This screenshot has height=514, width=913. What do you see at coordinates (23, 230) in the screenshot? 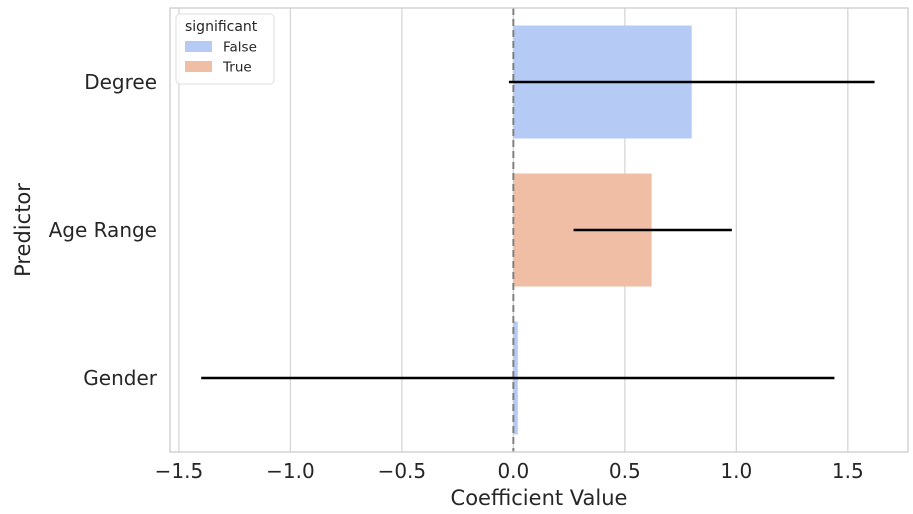
I see `y-axis-title: Predictor` at bounding box center [23, 230].